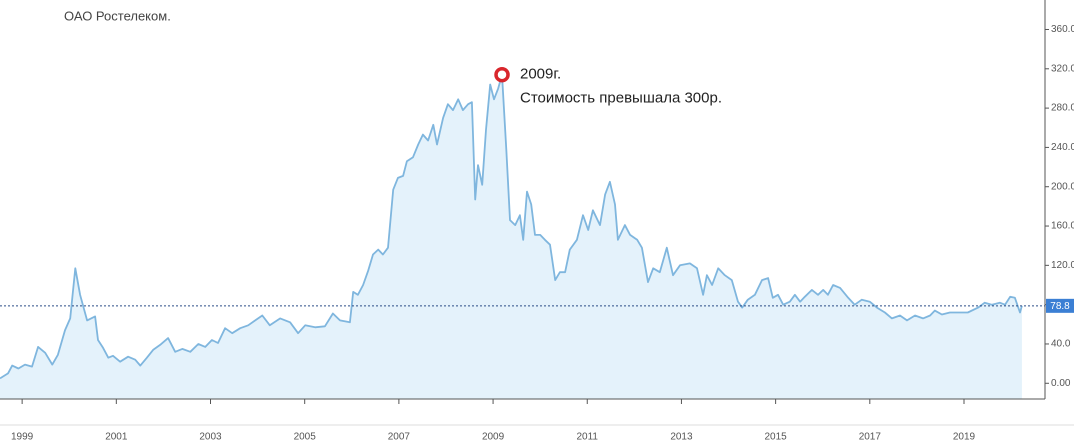 The width and height of the screenshot is (1074, 445). Describe the element at coordinates (1062, 29) in the screenshot. I see `y-tick-label: 360.0` at that location.